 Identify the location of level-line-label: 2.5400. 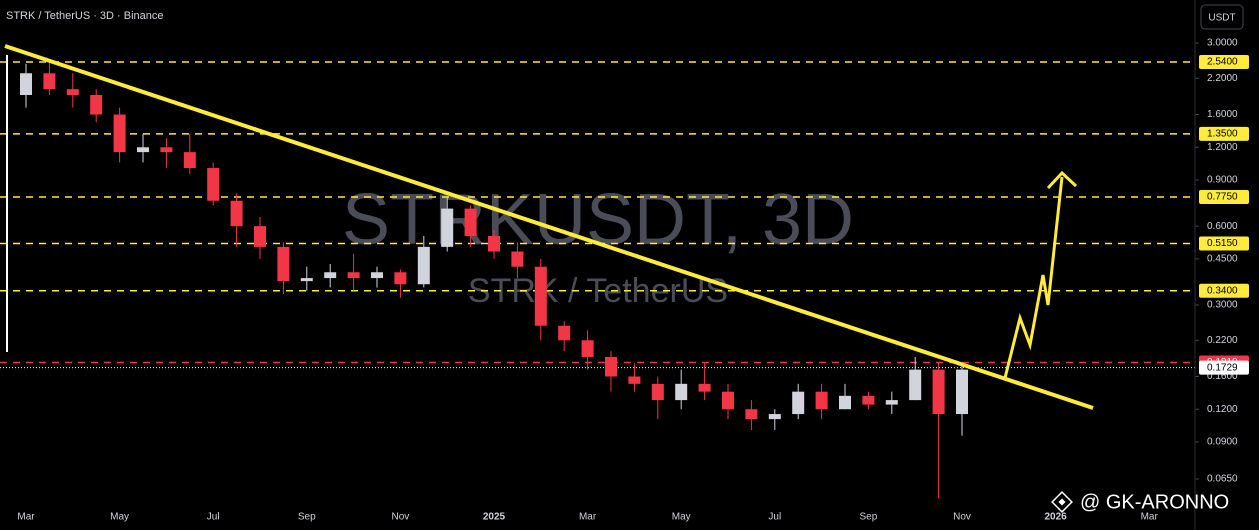
(1222, 62).